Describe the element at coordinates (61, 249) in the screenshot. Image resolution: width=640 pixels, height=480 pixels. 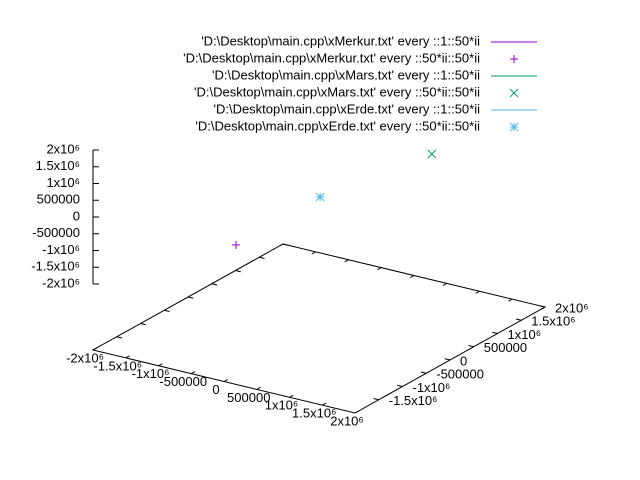
I see `z-tick-label: -1x10⁶` at that location.